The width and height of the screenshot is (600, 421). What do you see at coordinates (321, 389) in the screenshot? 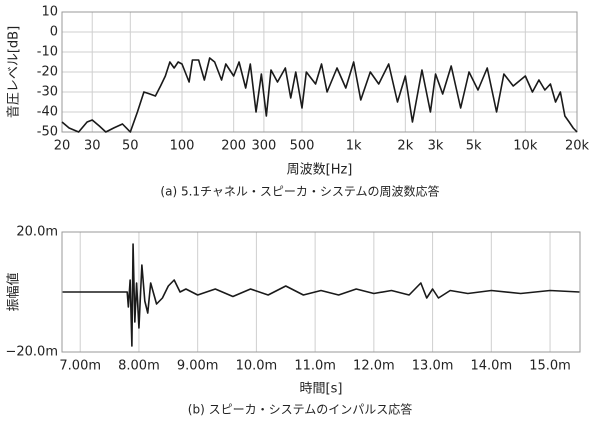
I see `x-axis-label: 時間[s]` at bounding box center [321, 389].